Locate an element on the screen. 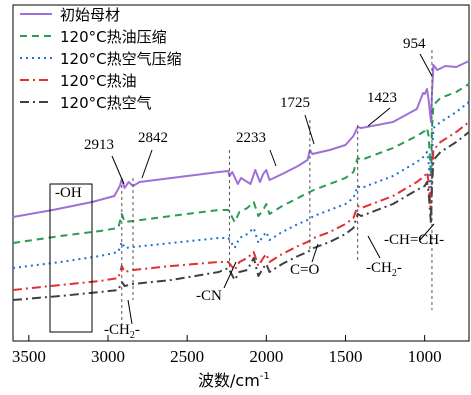 The height and width of the screenshot is (395, 471). group-label-ch2-left: -CH2- is located at coordinates (122, 331).